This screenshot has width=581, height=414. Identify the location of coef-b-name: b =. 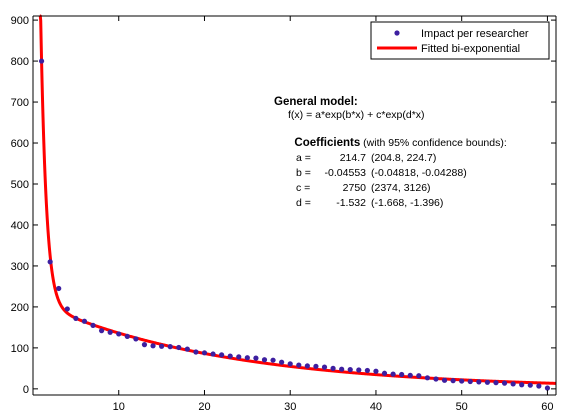
(303, 173).